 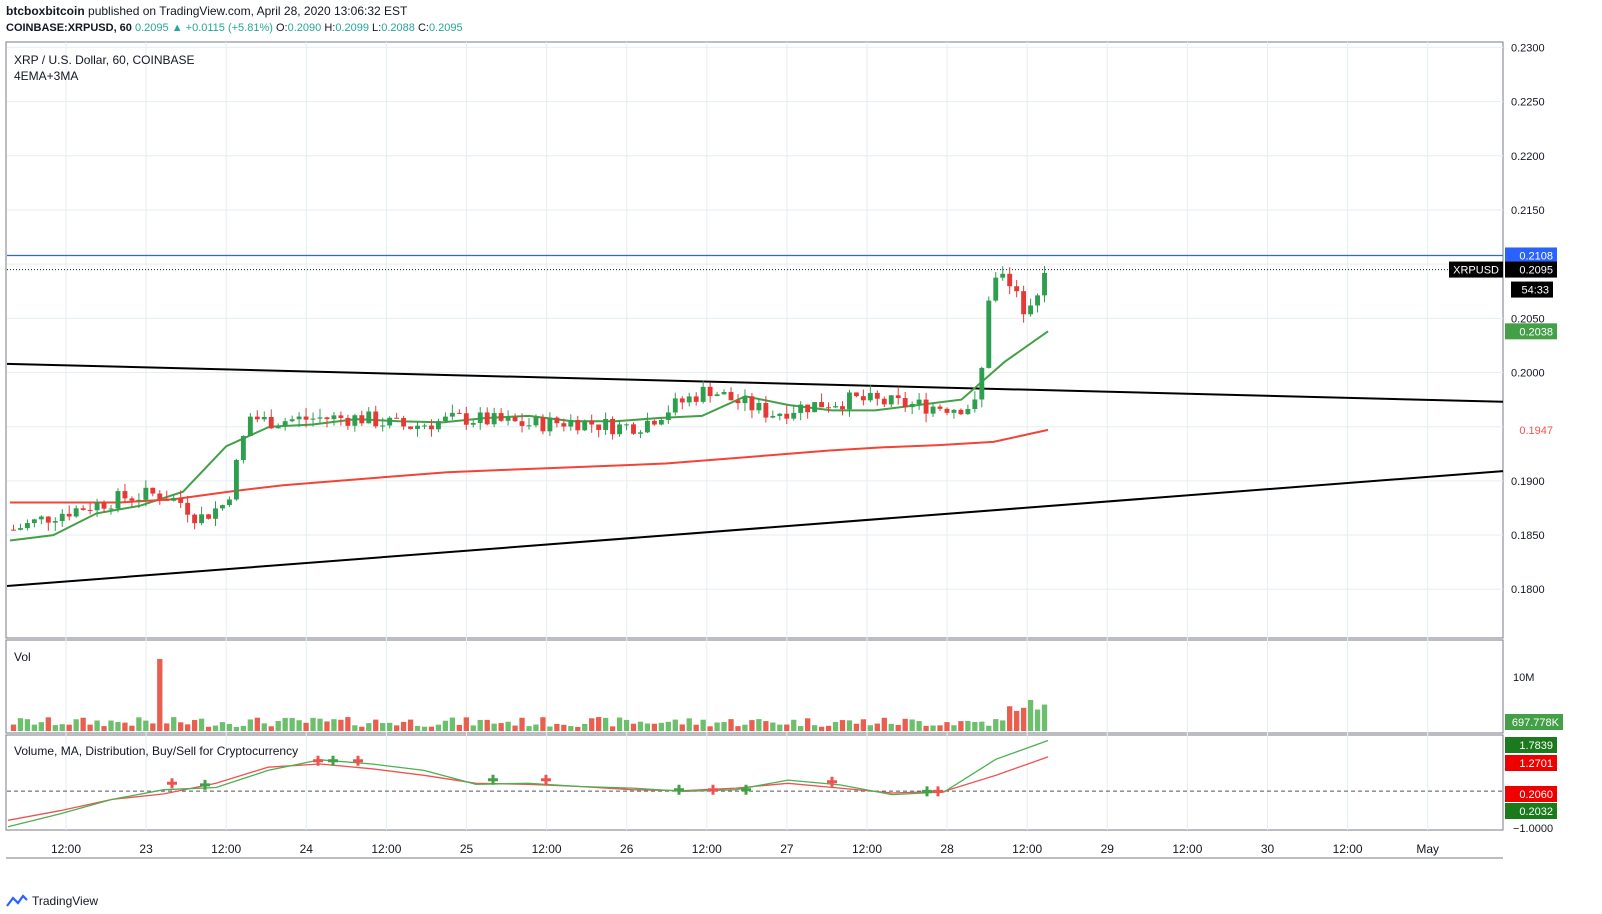 I want to click on pane-border, so click(x=754, y=782).